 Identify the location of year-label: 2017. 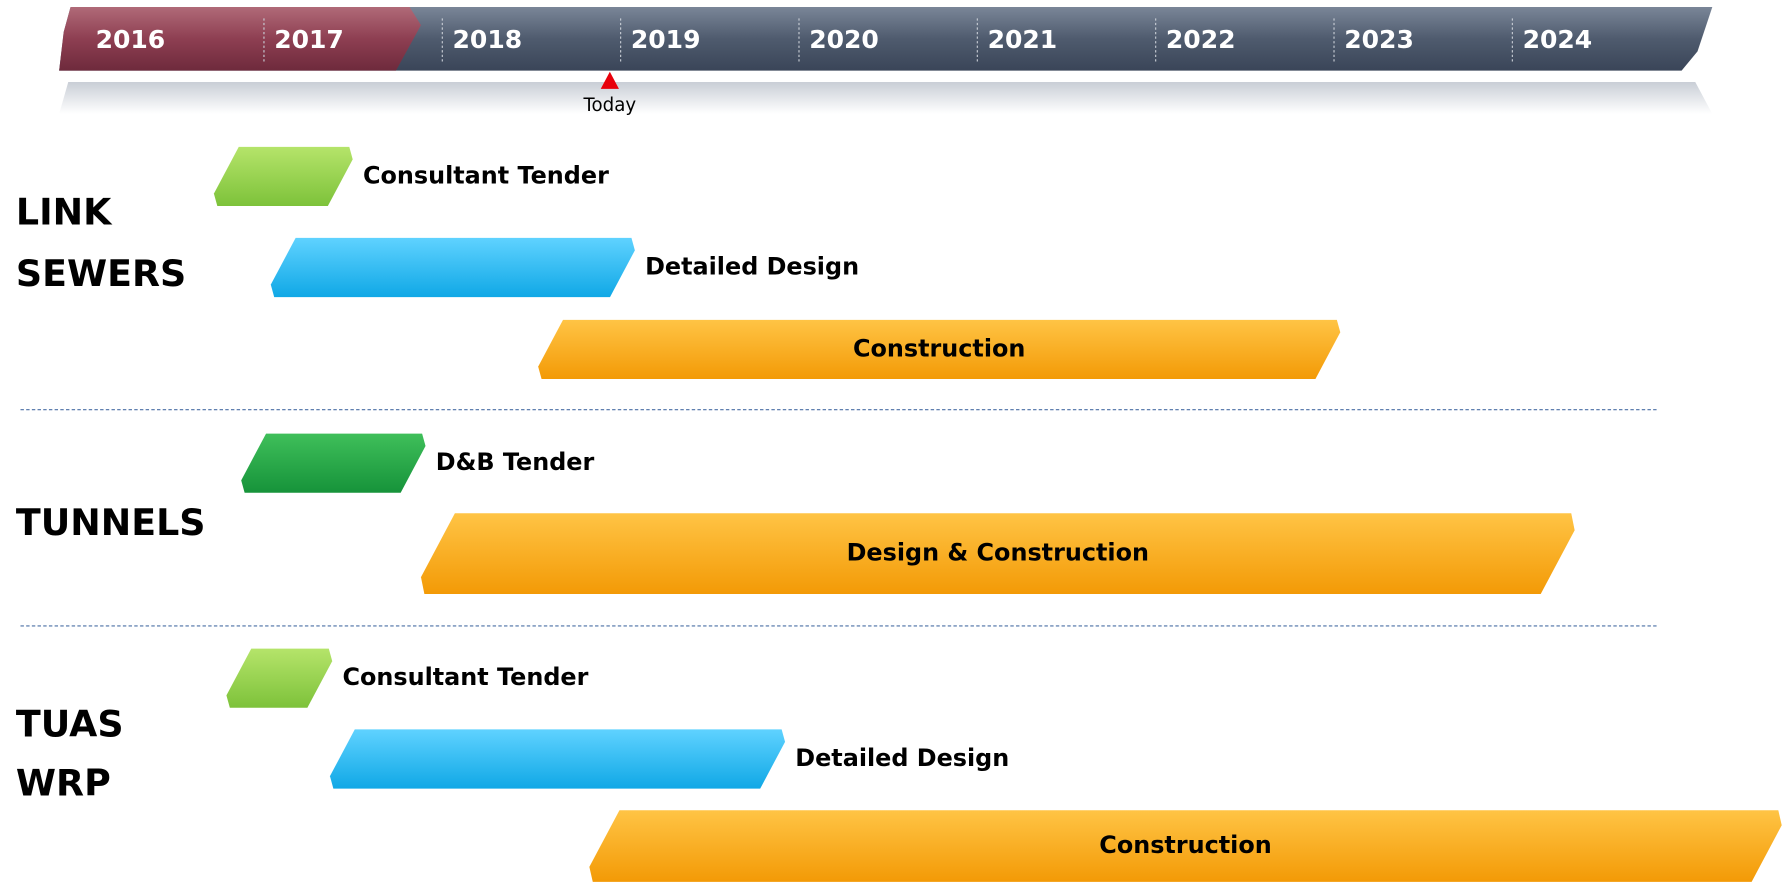
(309, 39).